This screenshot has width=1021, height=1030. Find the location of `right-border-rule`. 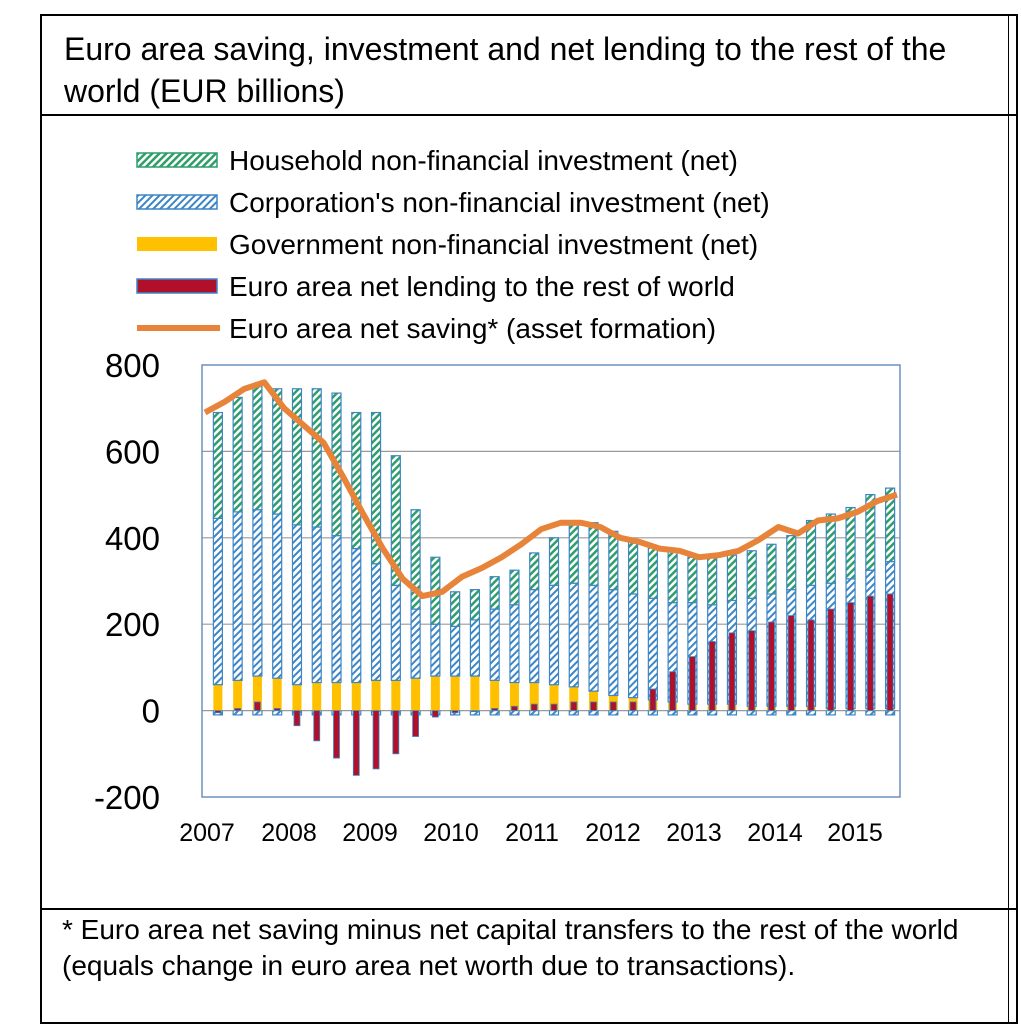

right-border-rule is located at coordinates (1008, 519).